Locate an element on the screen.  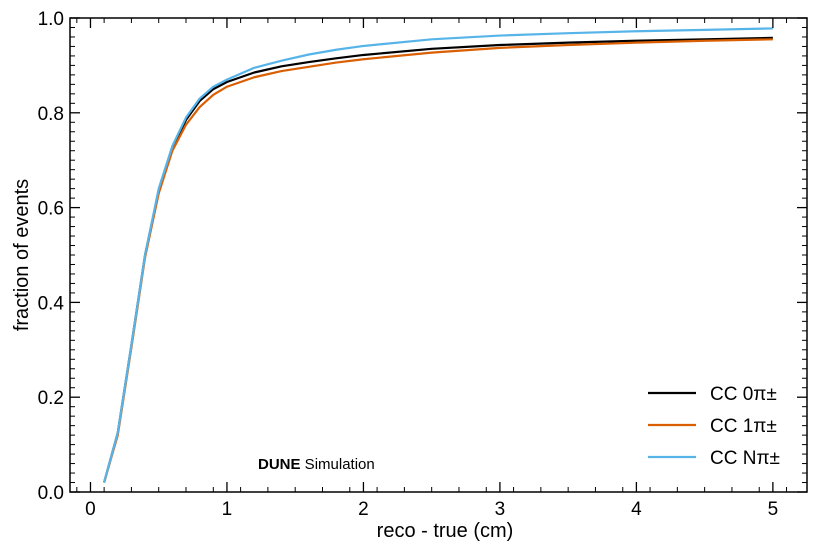
legend-label-1: CC 1π± is located at coordinates (743, 426).